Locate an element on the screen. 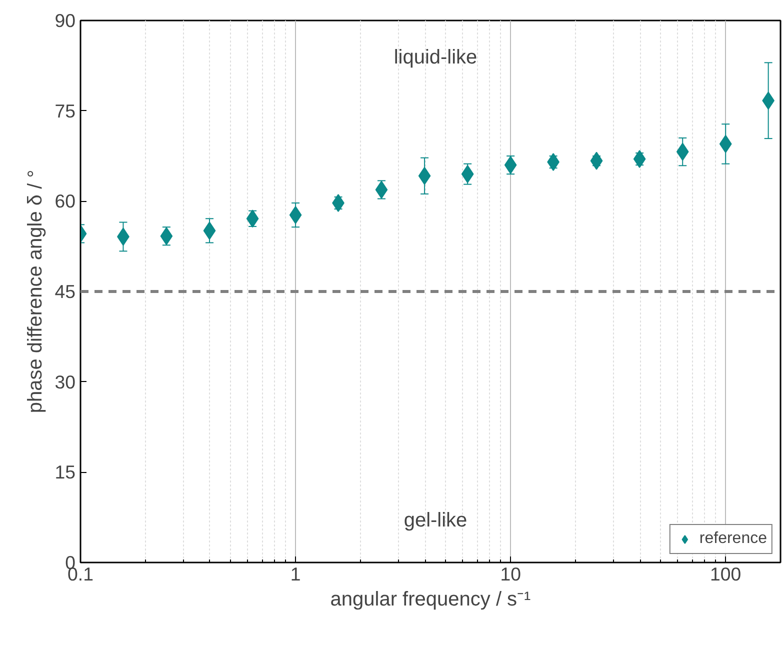  y-tick-label: 60 is located at coordinates (65, 201).